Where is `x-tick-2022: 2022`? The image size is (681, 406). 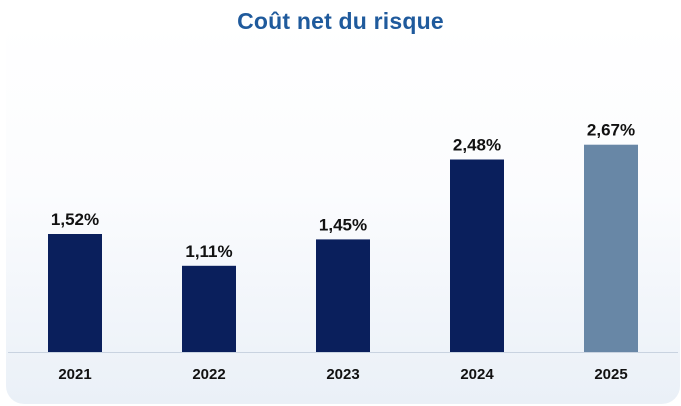
x-tick-2022: 2022 is located at coordinates (208, 374).